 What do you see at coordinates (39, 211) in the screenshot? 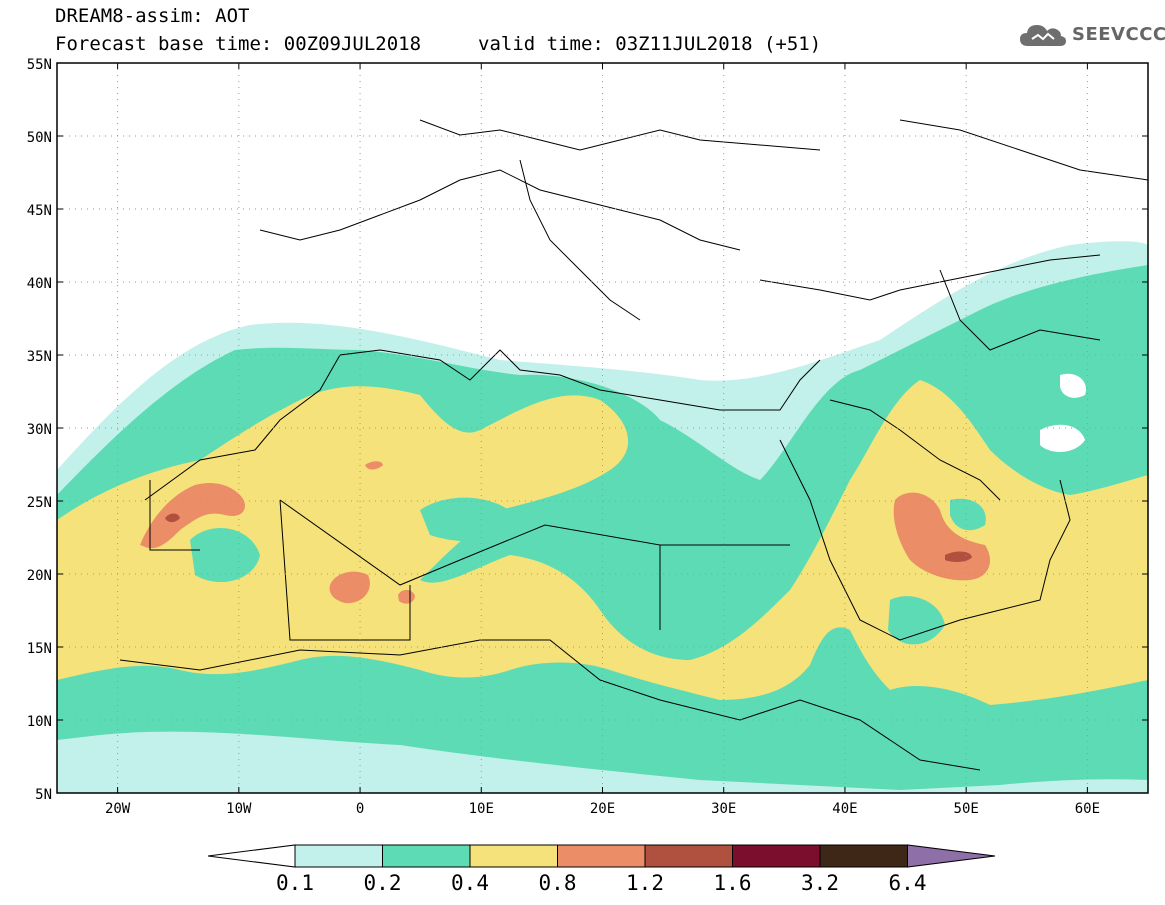
I see `lat-label: 45N` at bounding box center [39, 211].